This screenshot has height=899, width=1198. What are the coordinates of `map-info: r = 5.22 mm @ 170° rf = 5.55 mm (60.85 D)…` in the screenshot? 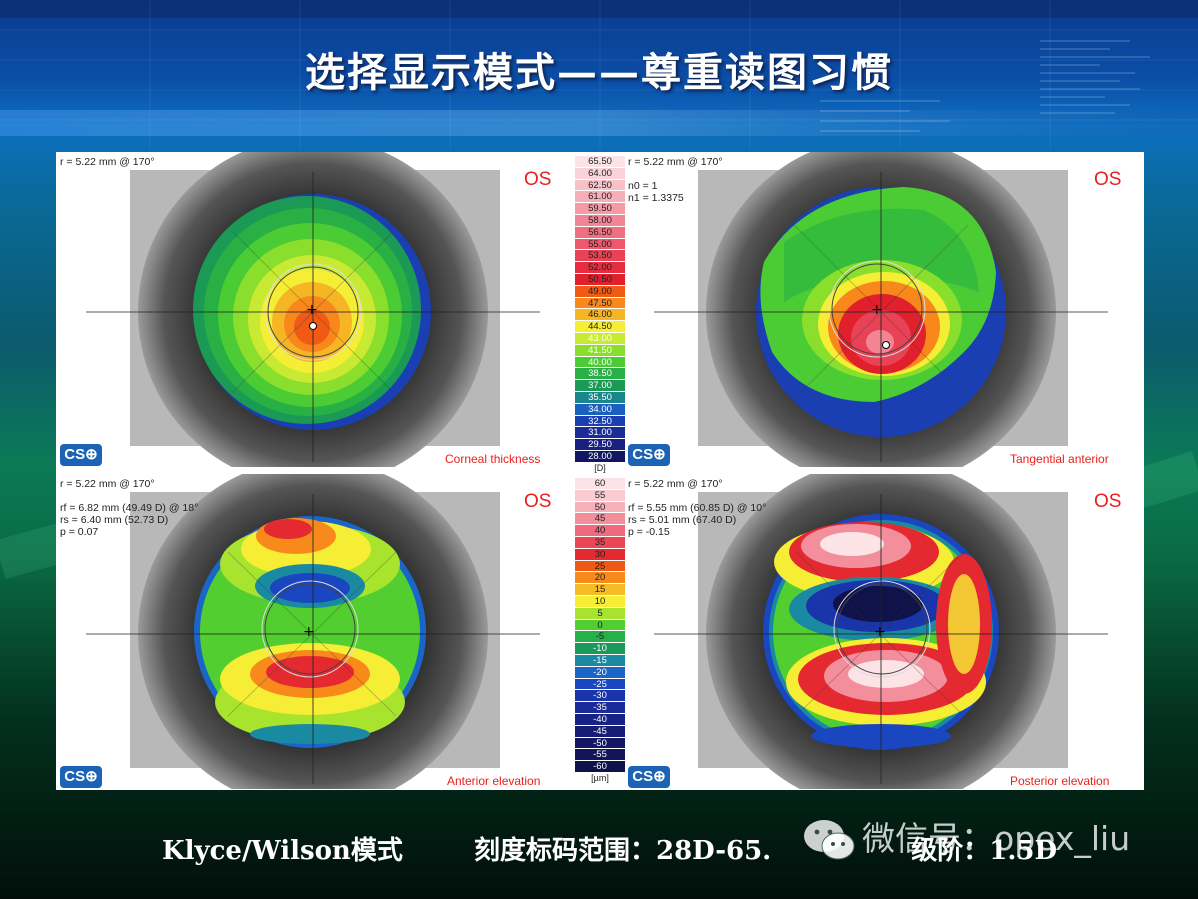 It's located at (697, 508).